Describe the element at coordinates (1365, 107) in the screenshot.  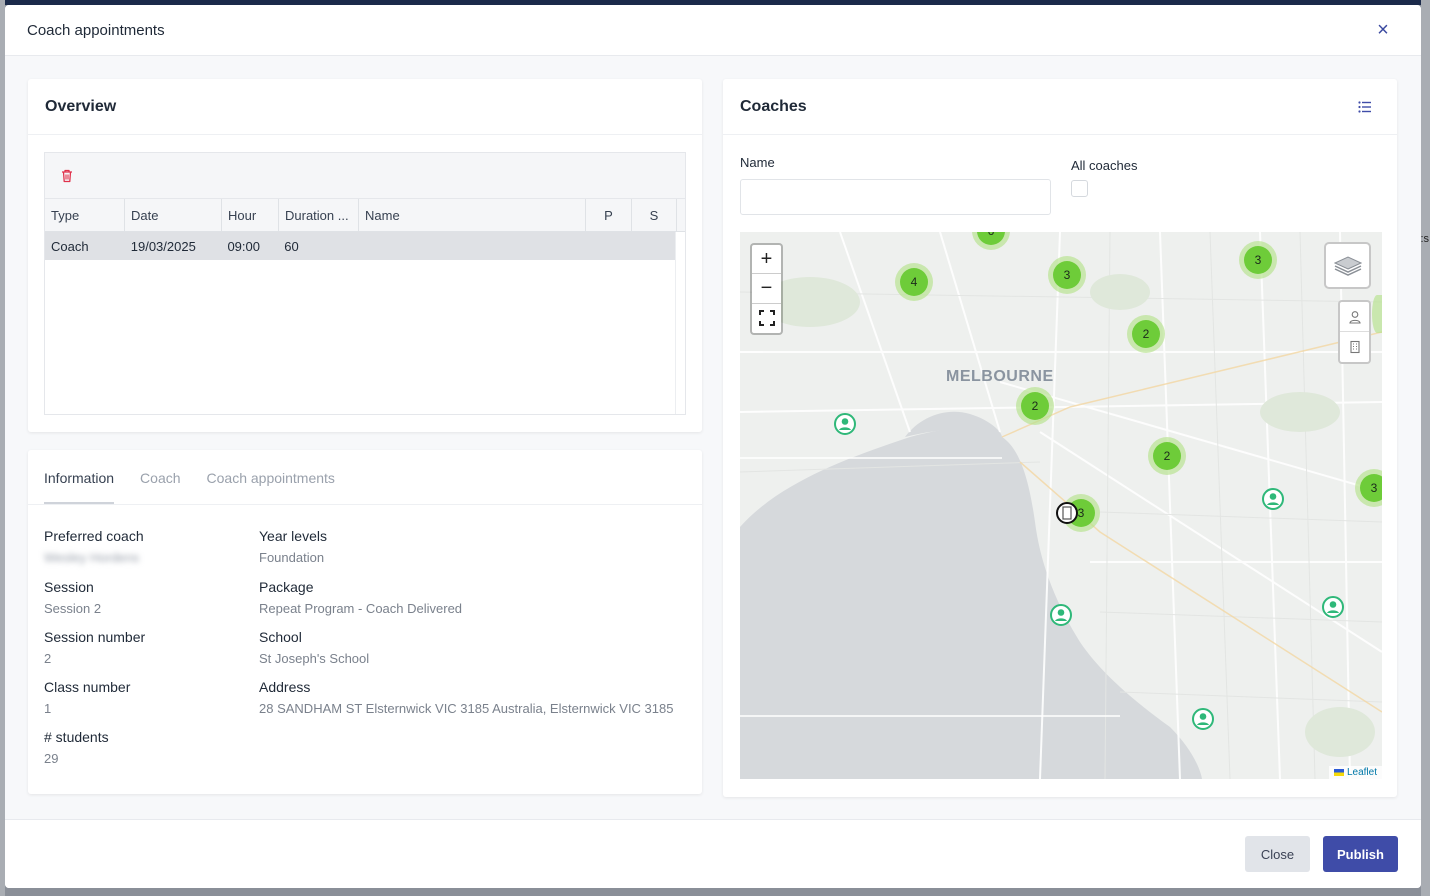
I see `list-view-icon` at that location.